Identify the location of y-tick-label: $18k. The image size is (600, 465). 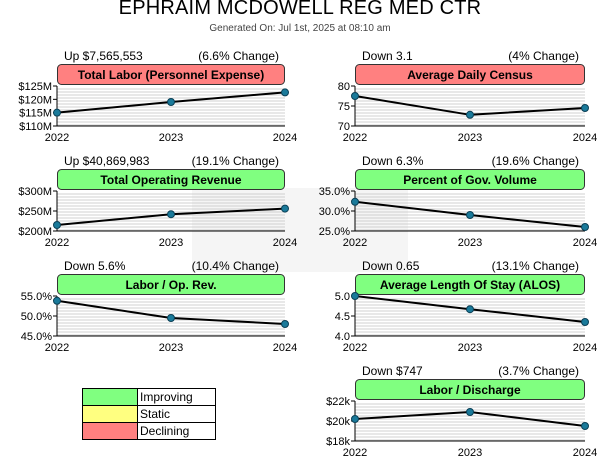
(338, 442).